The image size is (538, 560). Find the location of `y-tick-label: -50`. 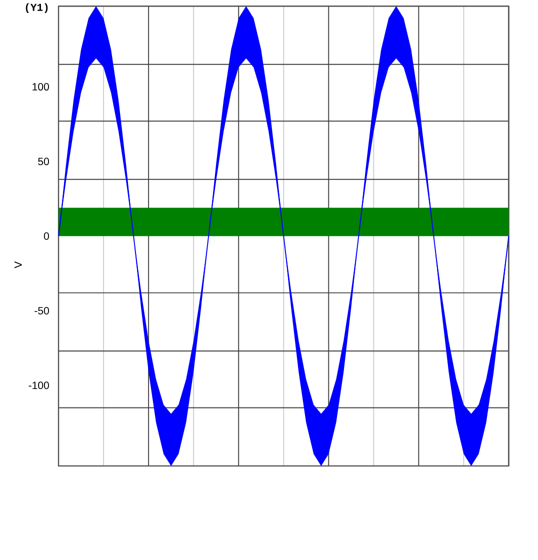

y-tick-label: -50 is located at coordinates (41, 310).